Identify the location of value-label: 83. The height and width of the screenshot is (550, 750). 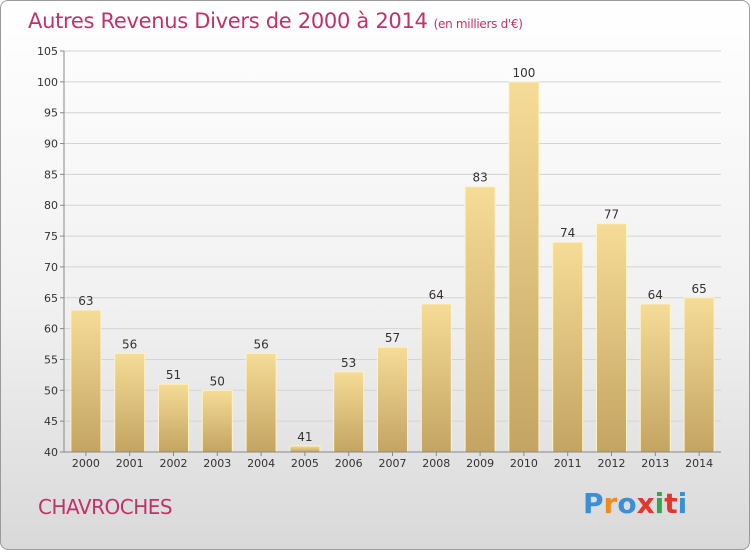
(479, 178).